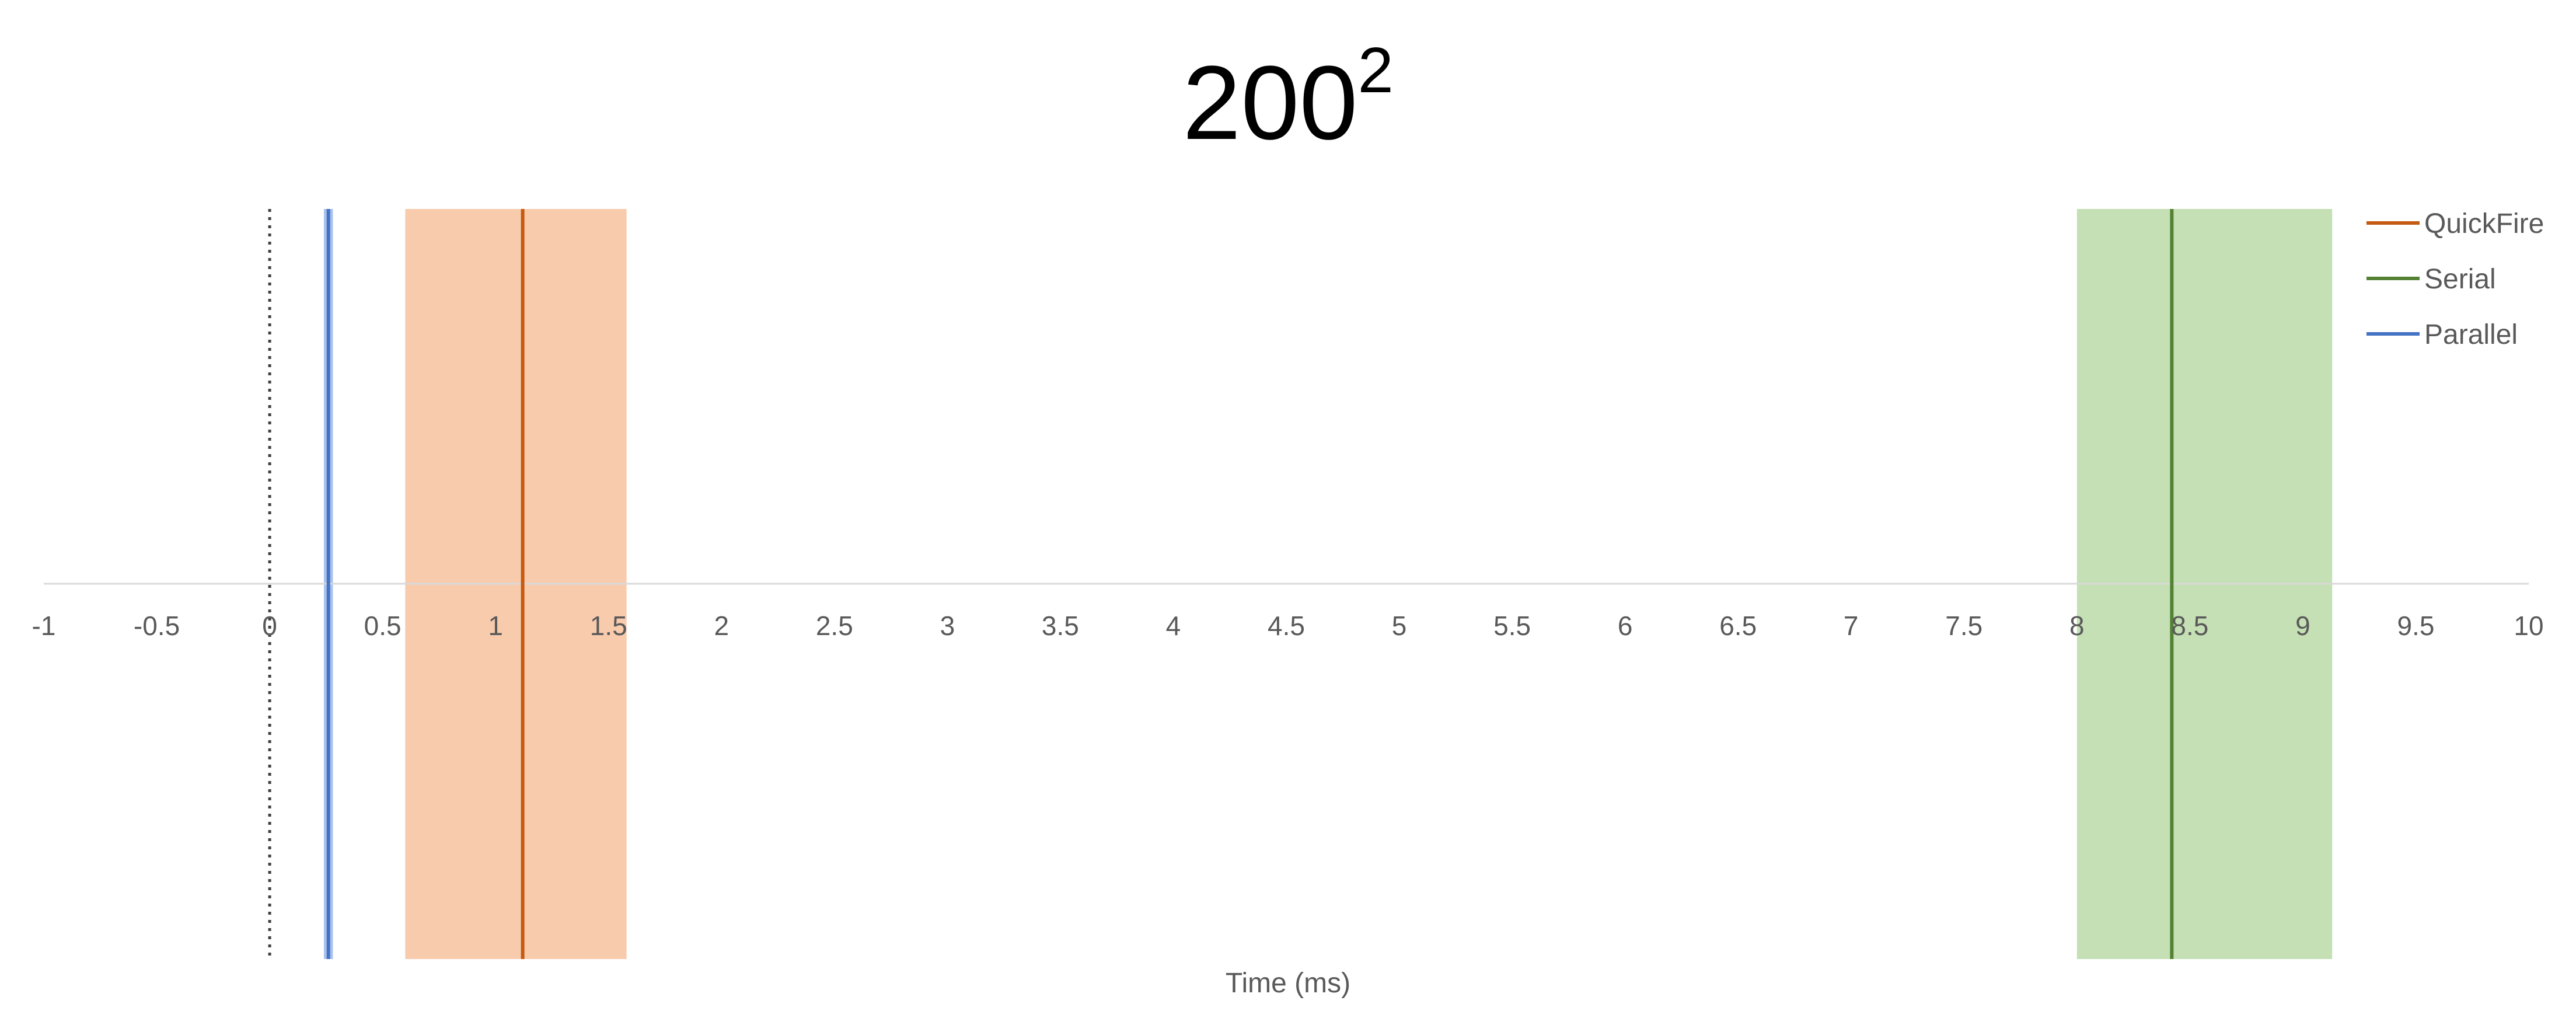 This screenshot has width=2576, height=1025. I want to click on chart-title: 2002, so click(1288, 98).